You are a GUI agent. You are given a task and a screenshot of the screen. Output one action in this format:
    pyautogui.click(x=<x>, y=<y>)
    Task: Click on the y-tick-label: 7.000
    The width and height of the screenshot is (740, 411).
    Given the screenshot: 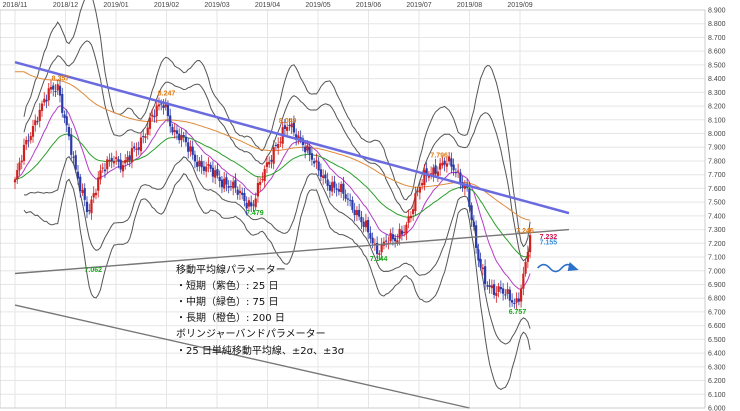 What is the action you would take?
    pyautogui.click(x=717, y=271)
    